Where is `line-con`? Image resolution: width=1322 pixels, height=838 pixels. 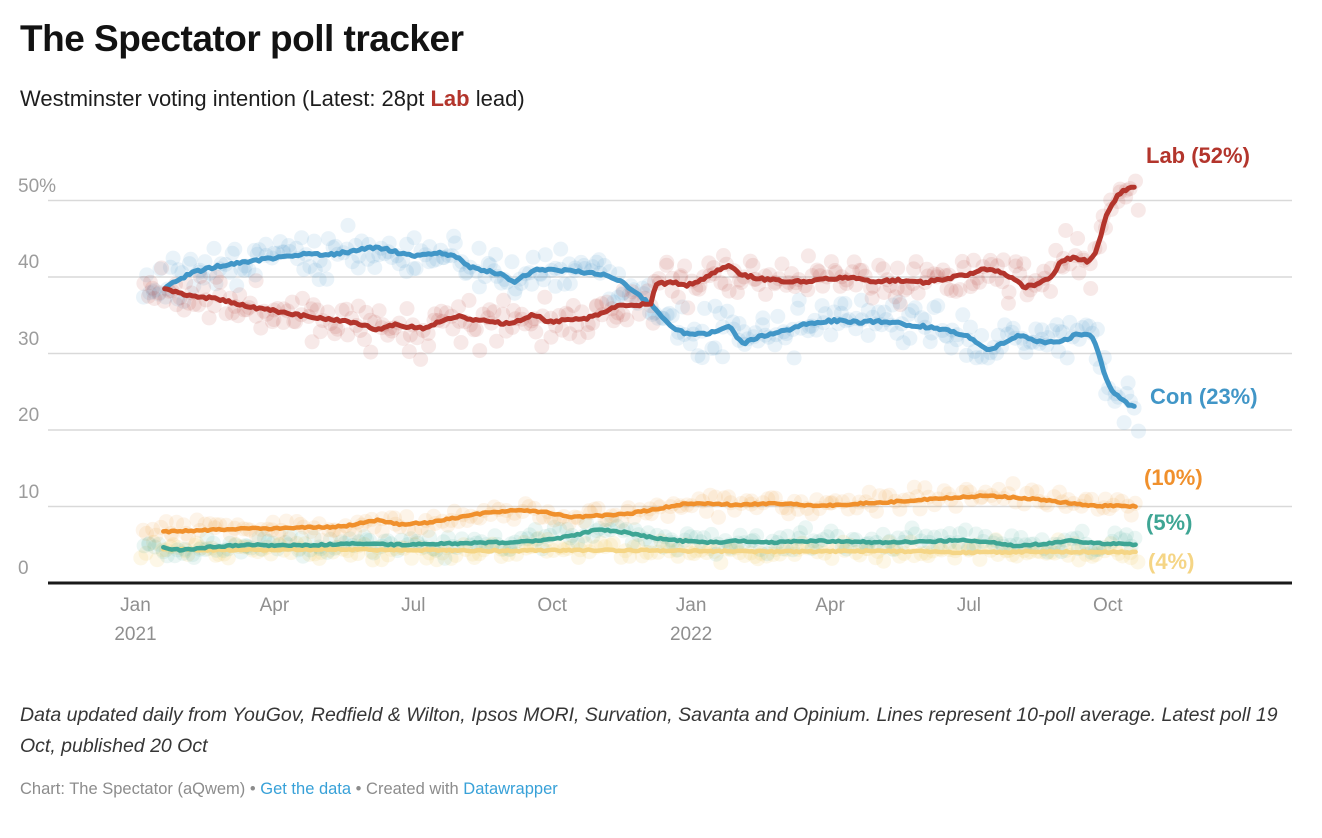
line-con is located at coordinates (649, 326).